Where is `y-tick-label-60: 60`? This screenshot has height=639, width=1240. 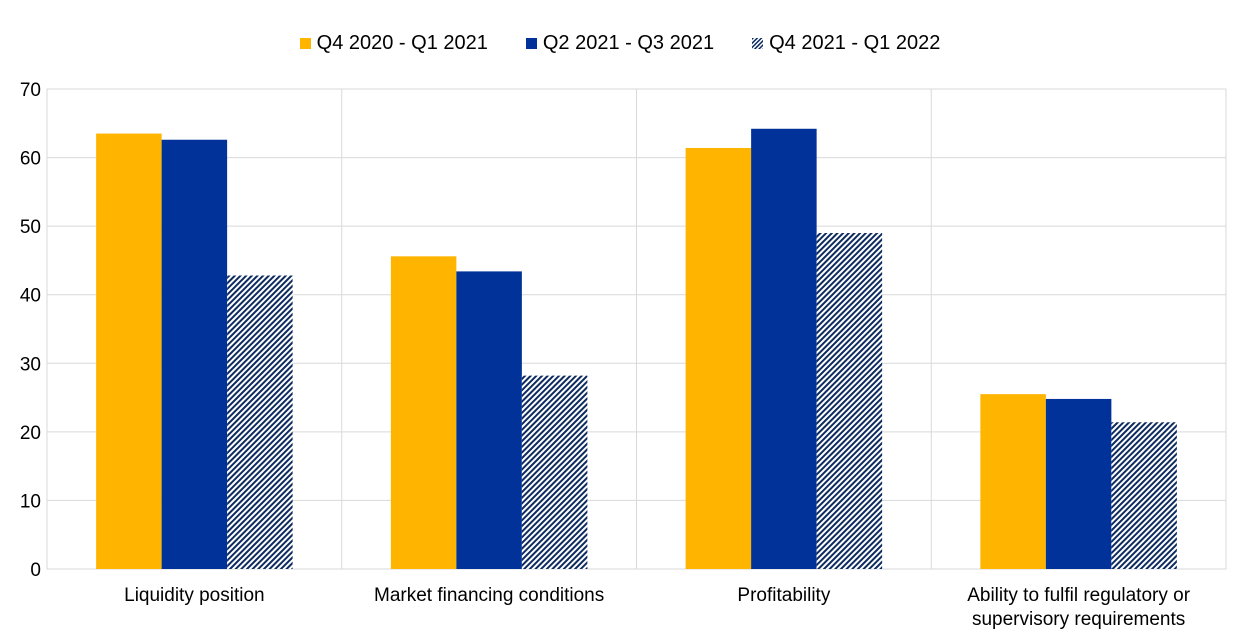 y-tick-label-60: 60 is located at coordinates (30, 159).